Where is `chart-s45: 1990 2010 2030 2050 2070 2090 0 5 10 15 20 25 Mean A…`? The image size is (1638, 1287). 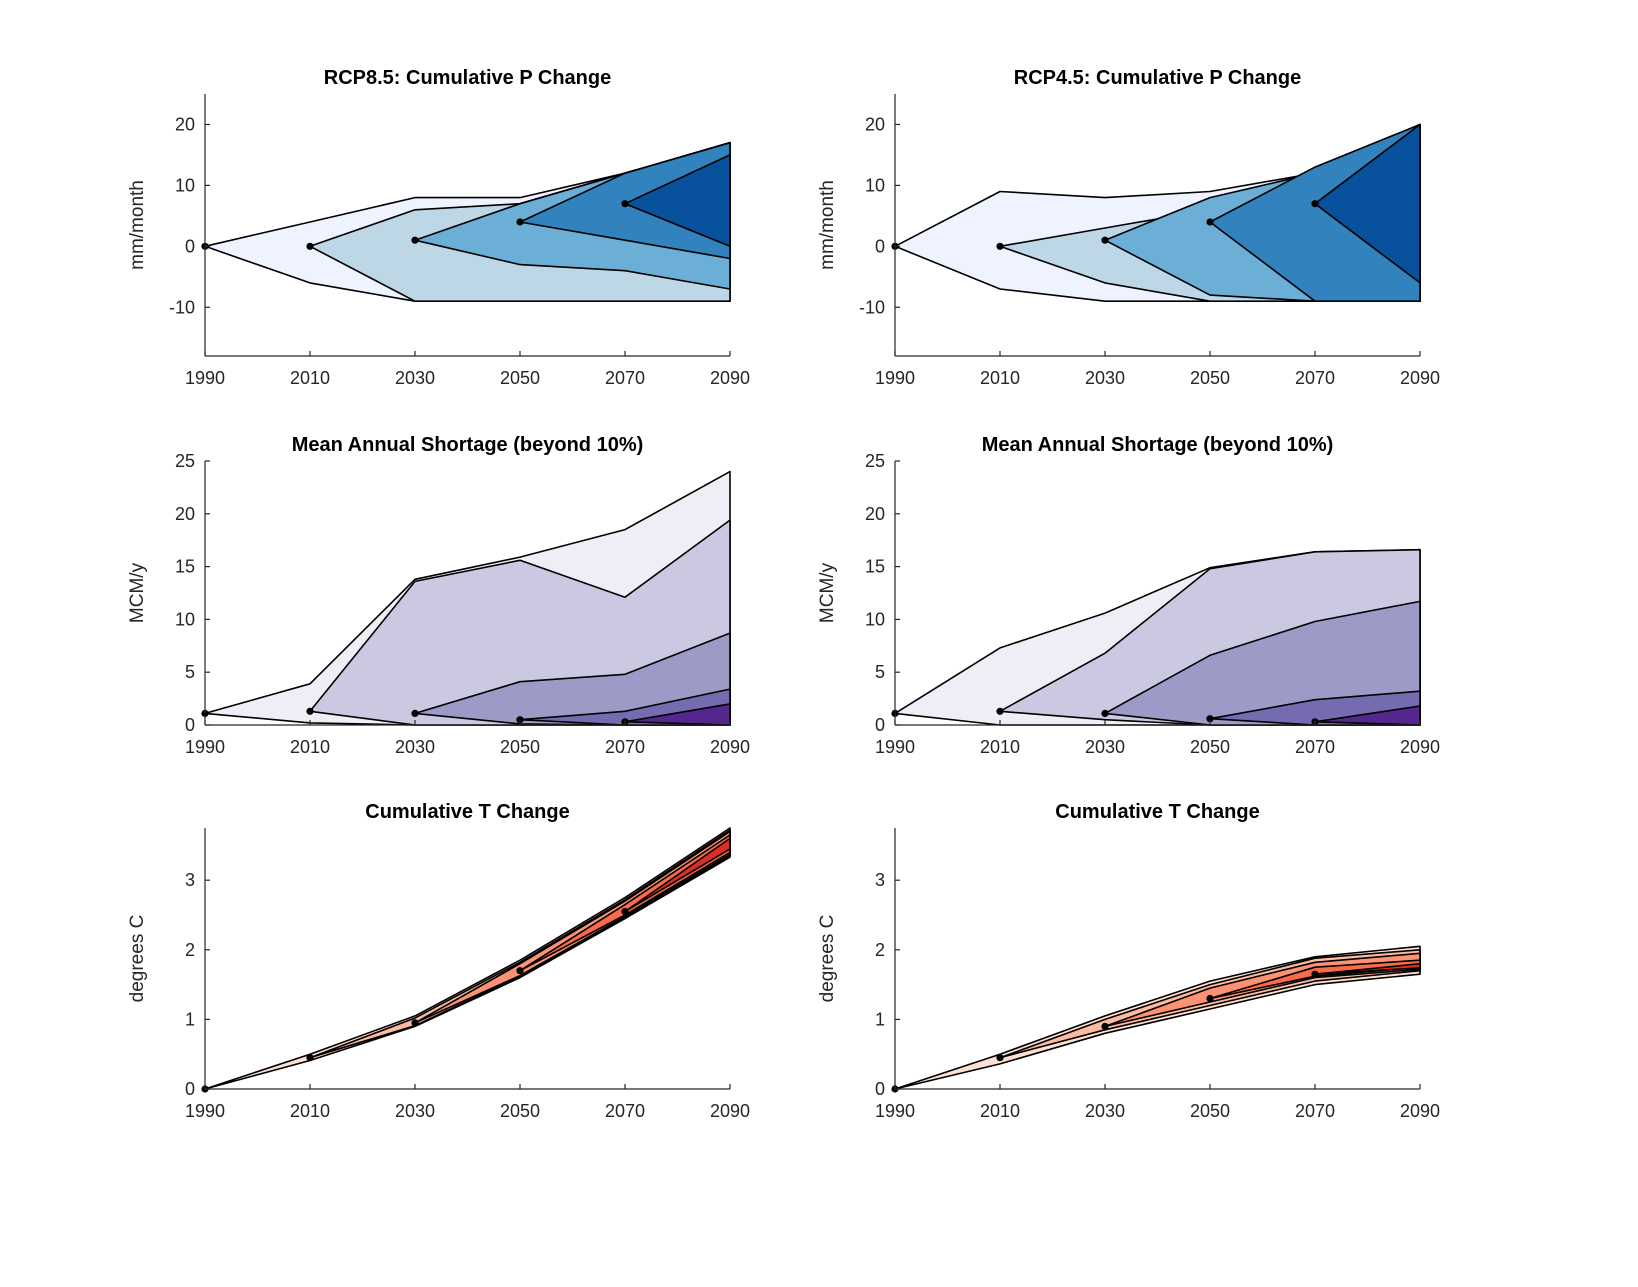
chart-s45: 1990 2010 2030 2050 2070 2090 0 5 10 15 20 25 Mean A… is located at coordinates (1128, 595).